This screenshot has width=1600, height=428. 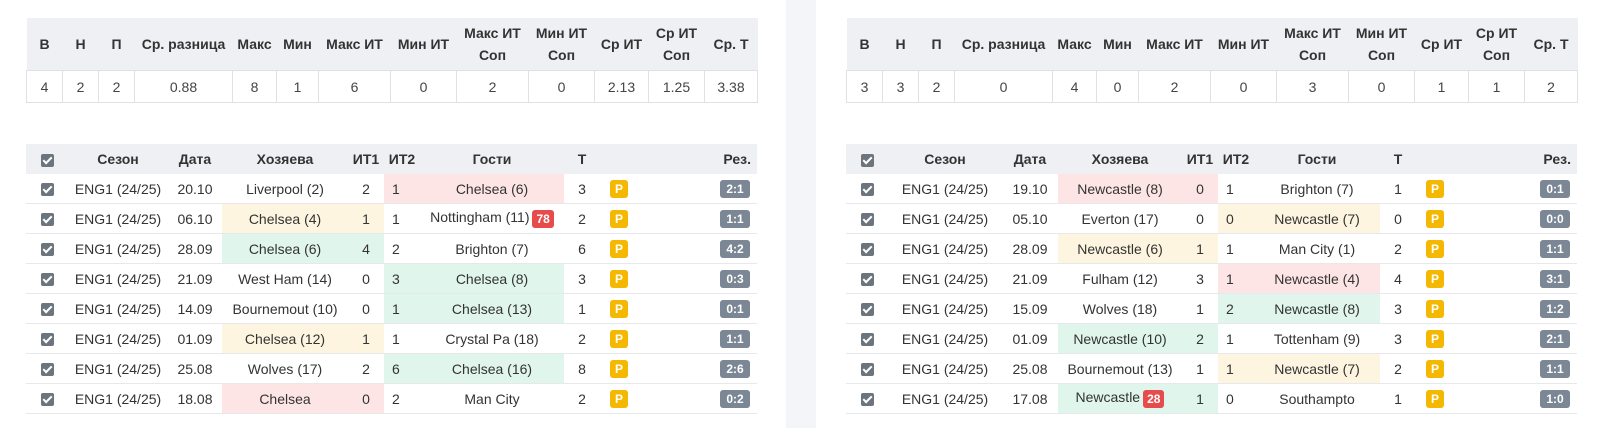 What do you see at coordinates (1555, 278) in the screenshot?
I see `result-badge: 3:1` at bounding box center [1555, 278].